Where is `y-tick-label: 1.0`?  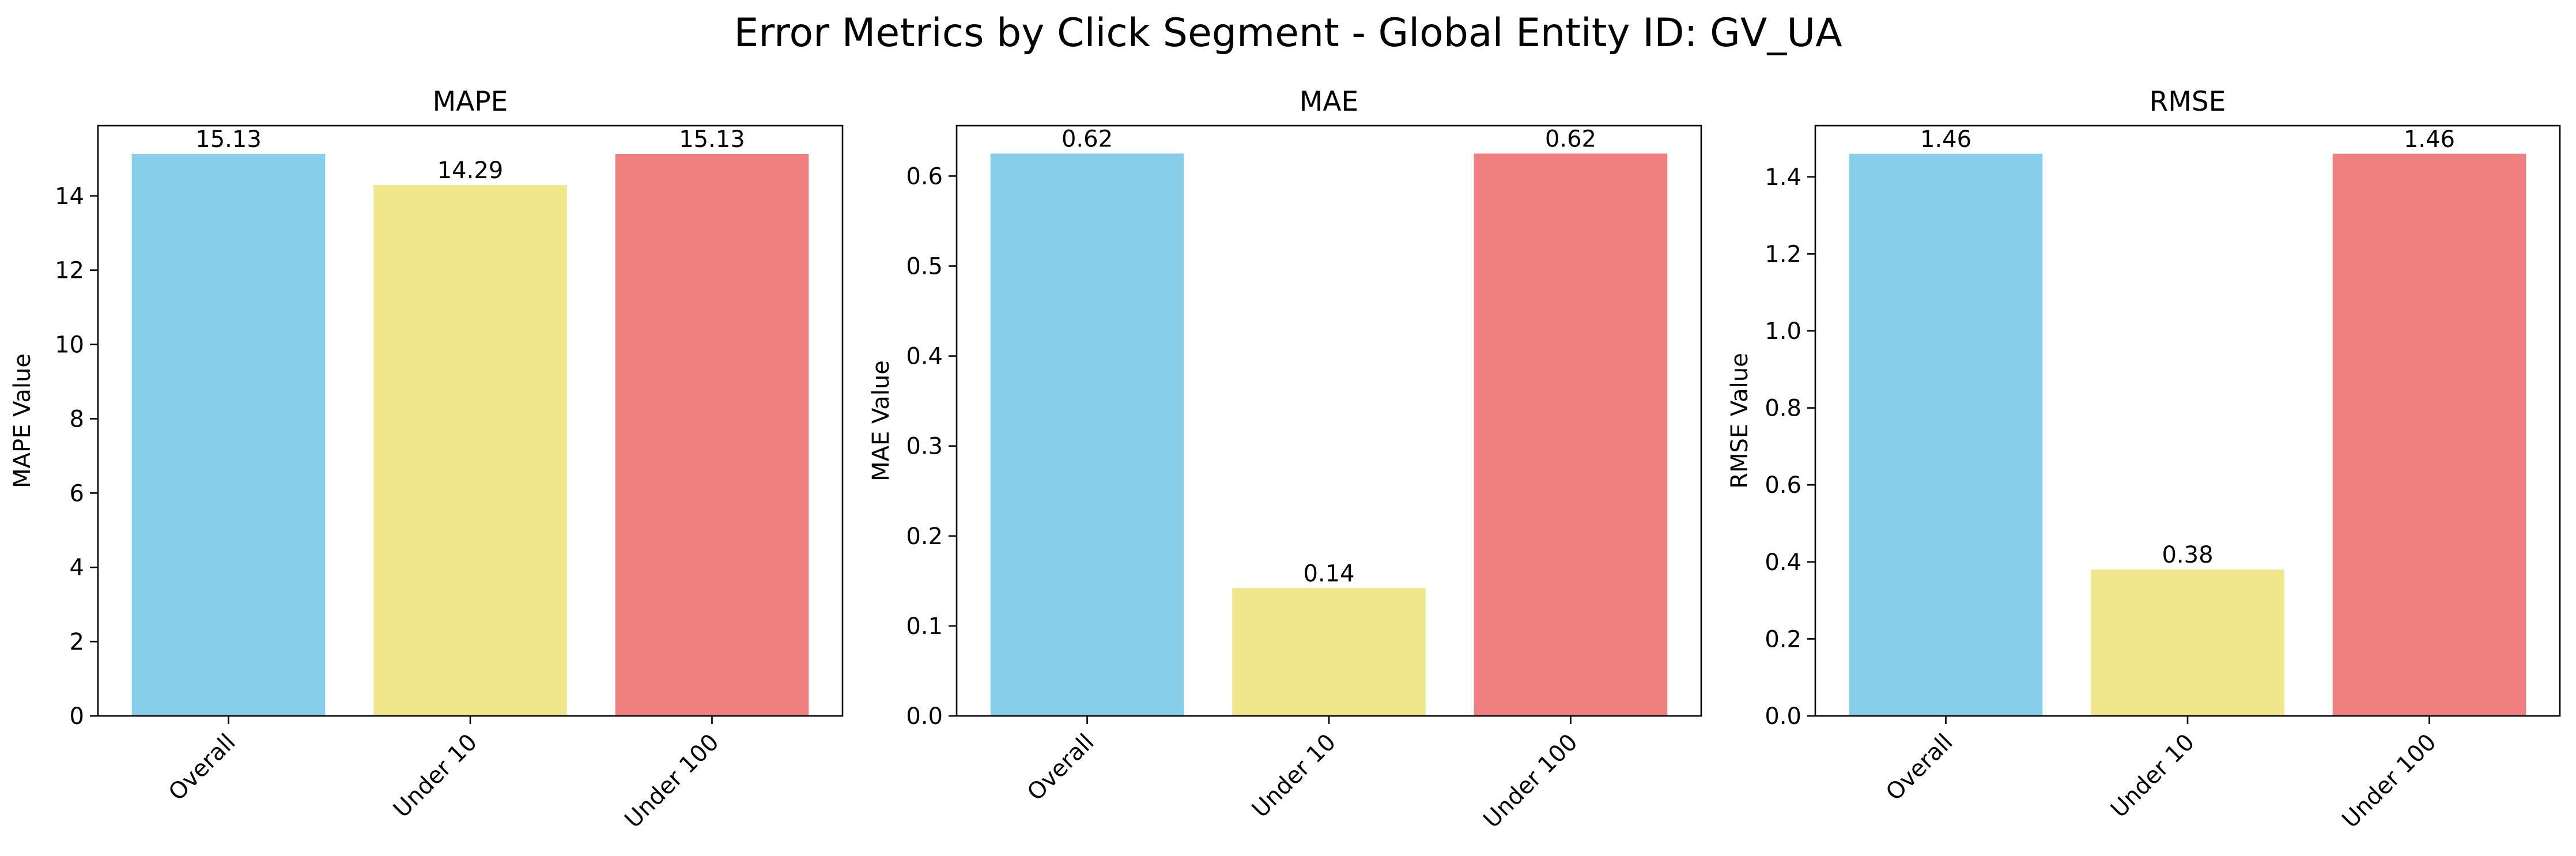
y-tick-label: 1.0 is located at coordinates (1783, 331).